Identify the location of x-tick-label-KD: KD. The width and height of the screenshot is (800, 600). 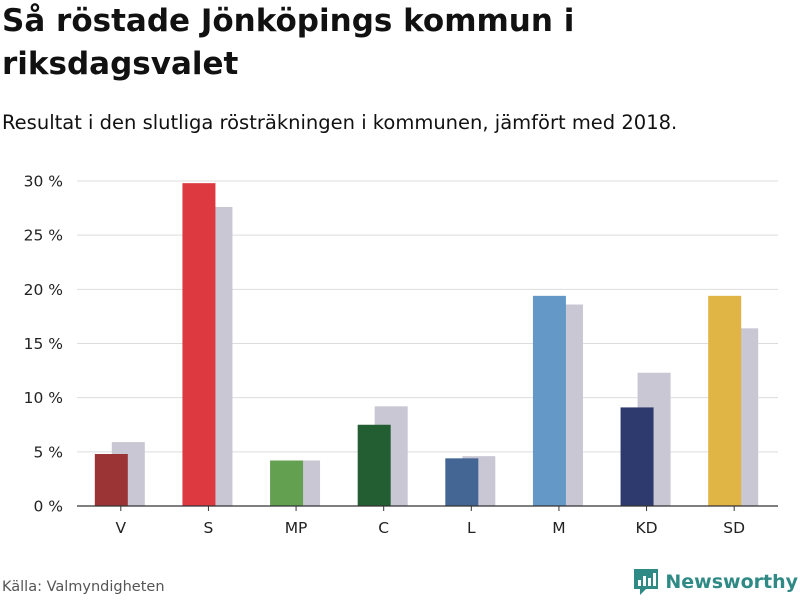
(647, 528).